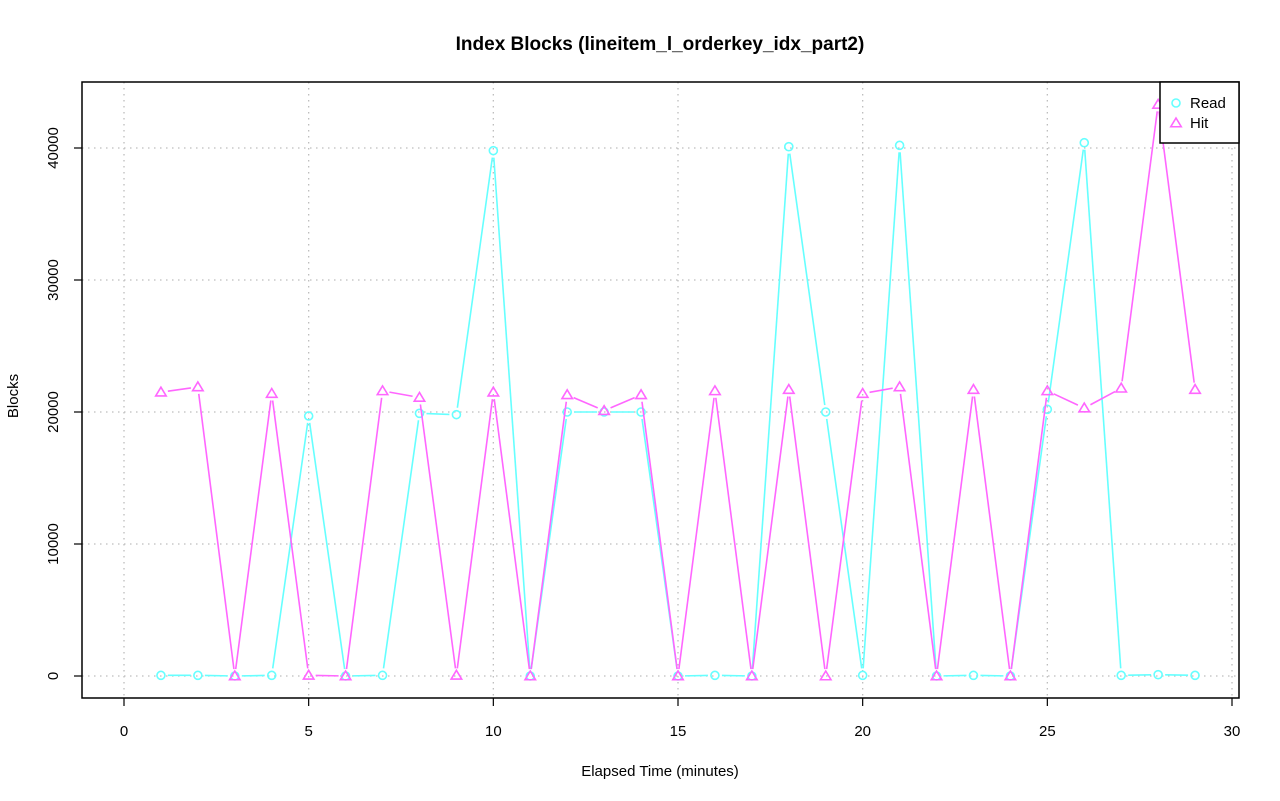  I want to click on y-tick-label: 20000, so click(53, 412).